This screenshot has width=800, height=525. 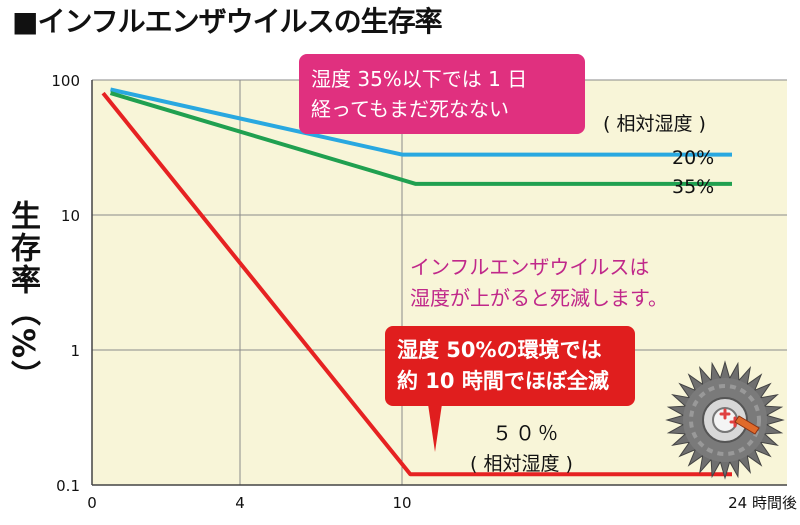 What do you see at coordinates (68, 486) in the screenshot?
I see `y-tick-label-3: 0.1` at bounding box center [68, 486].